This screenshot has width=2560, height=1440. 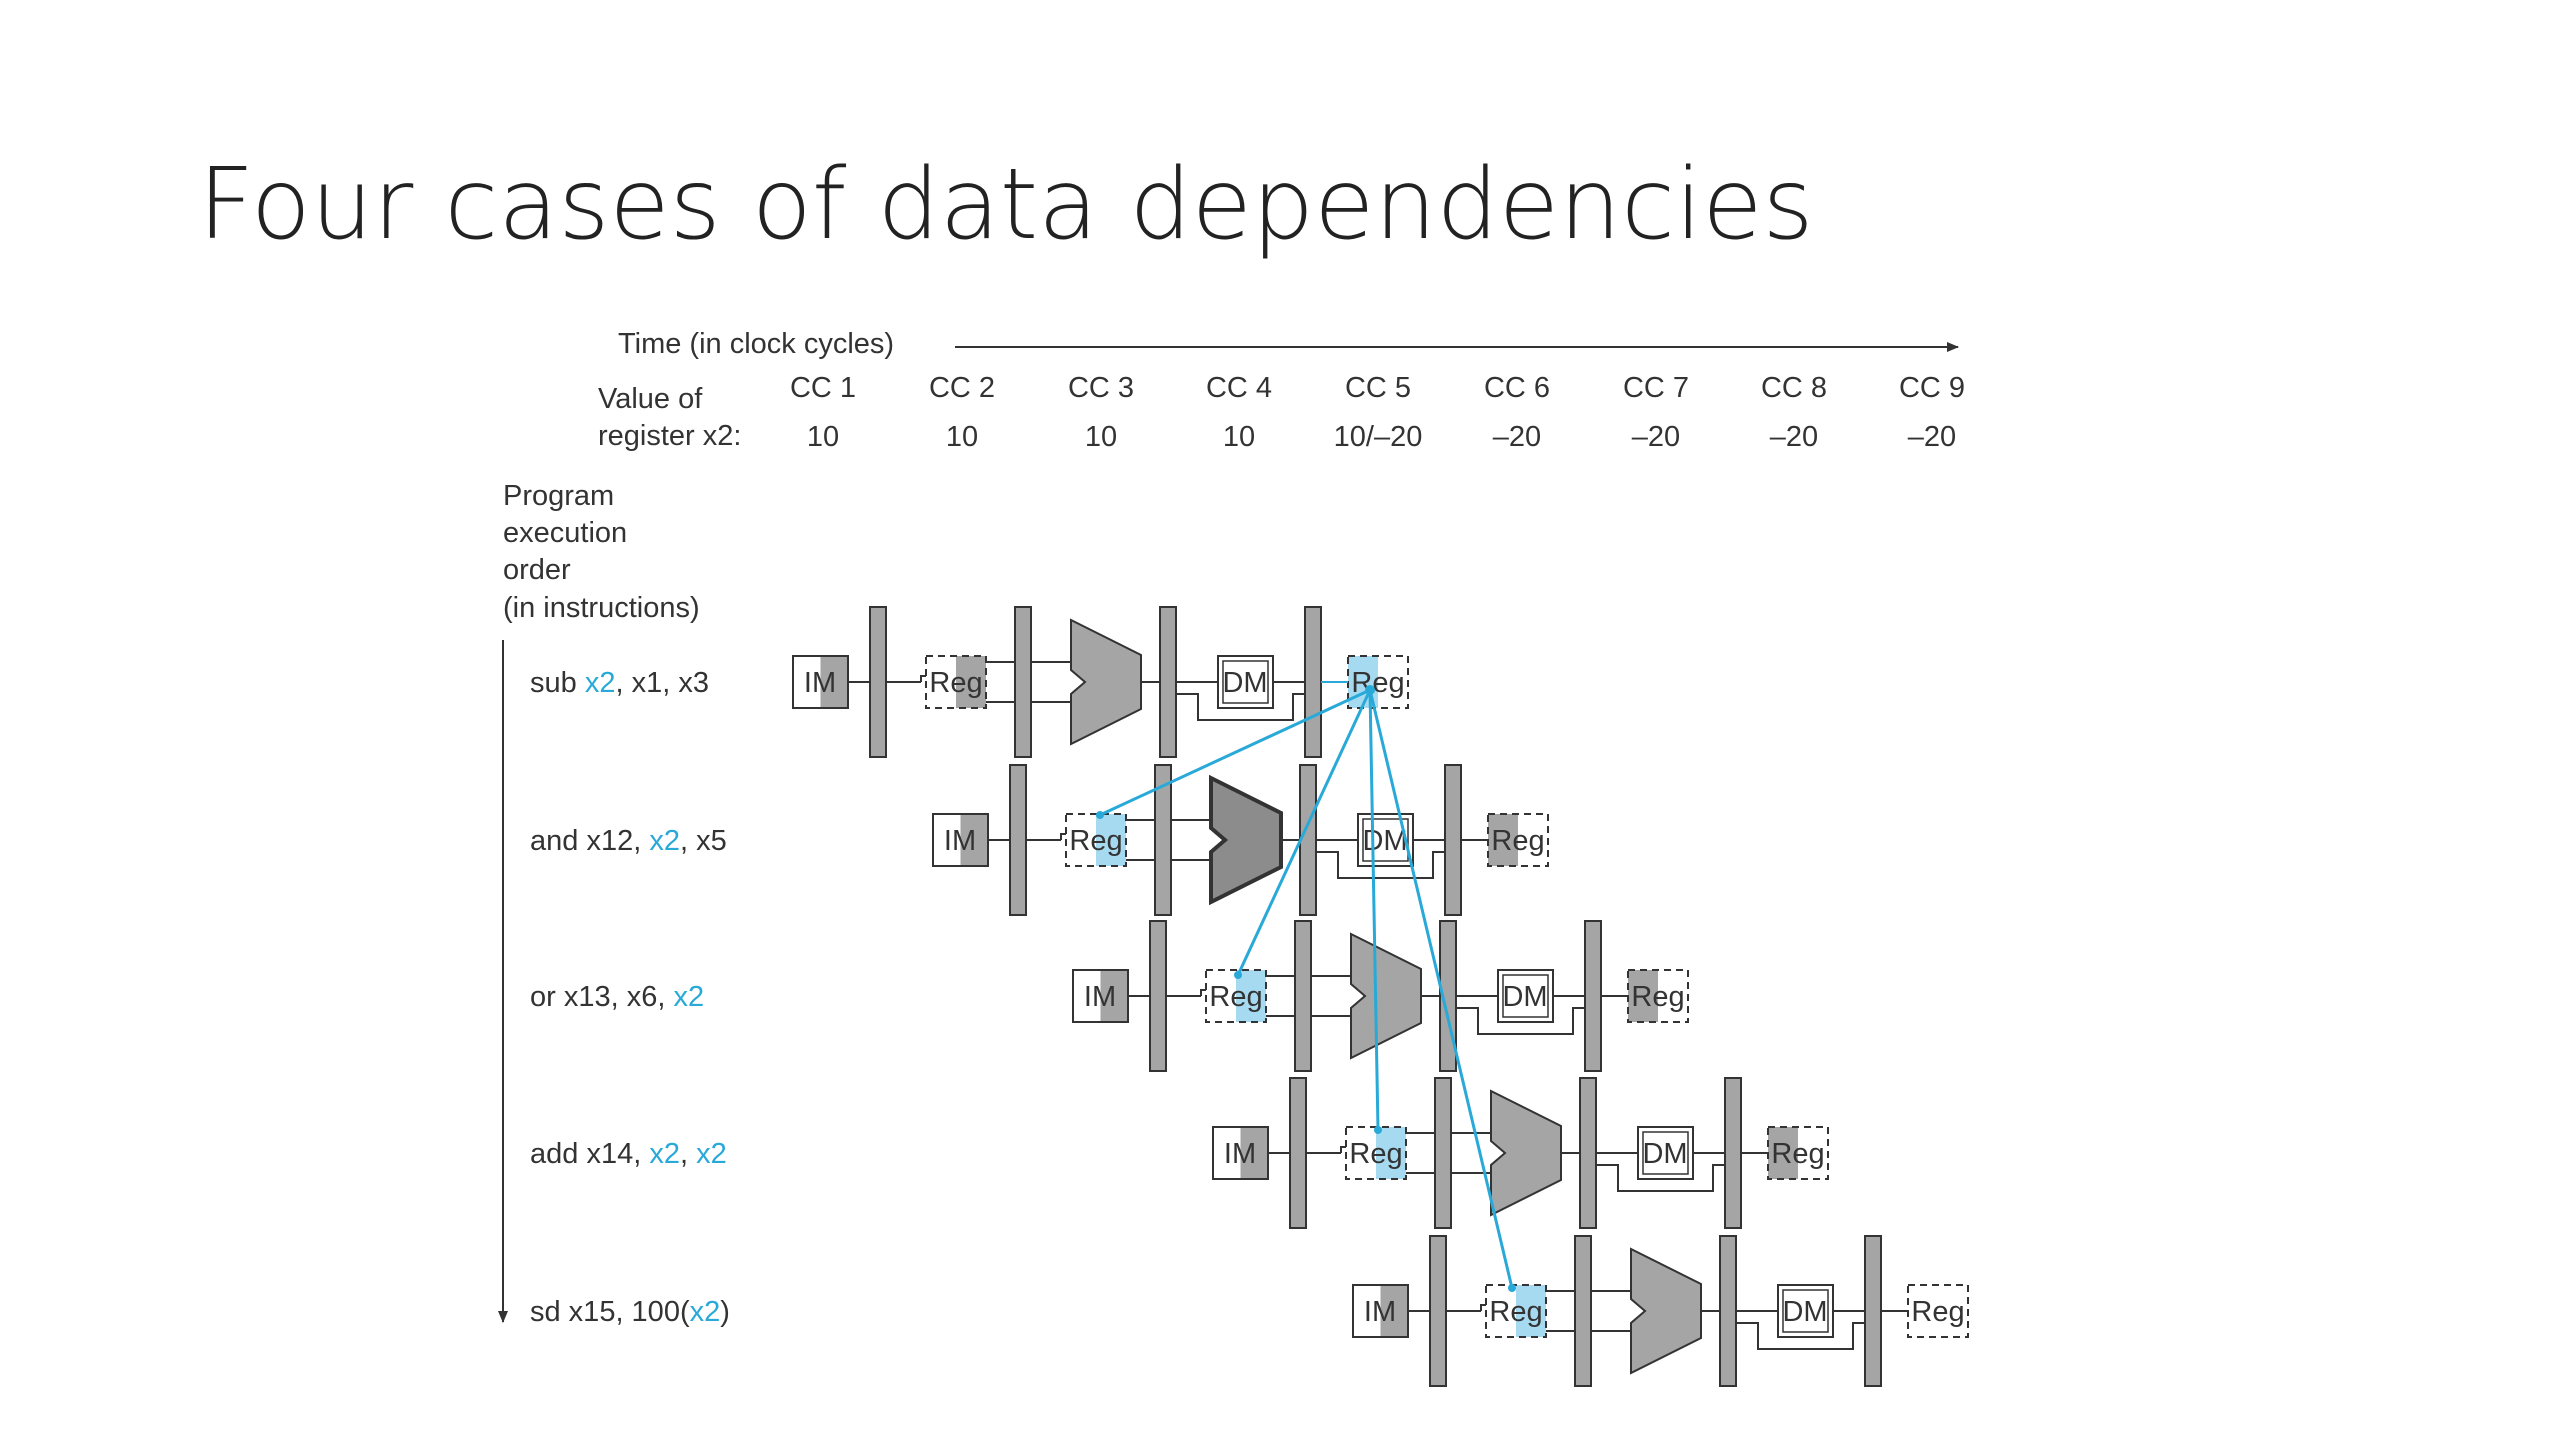 I want to click on value-label-line2: register x2:, so click(x=669, y=436).